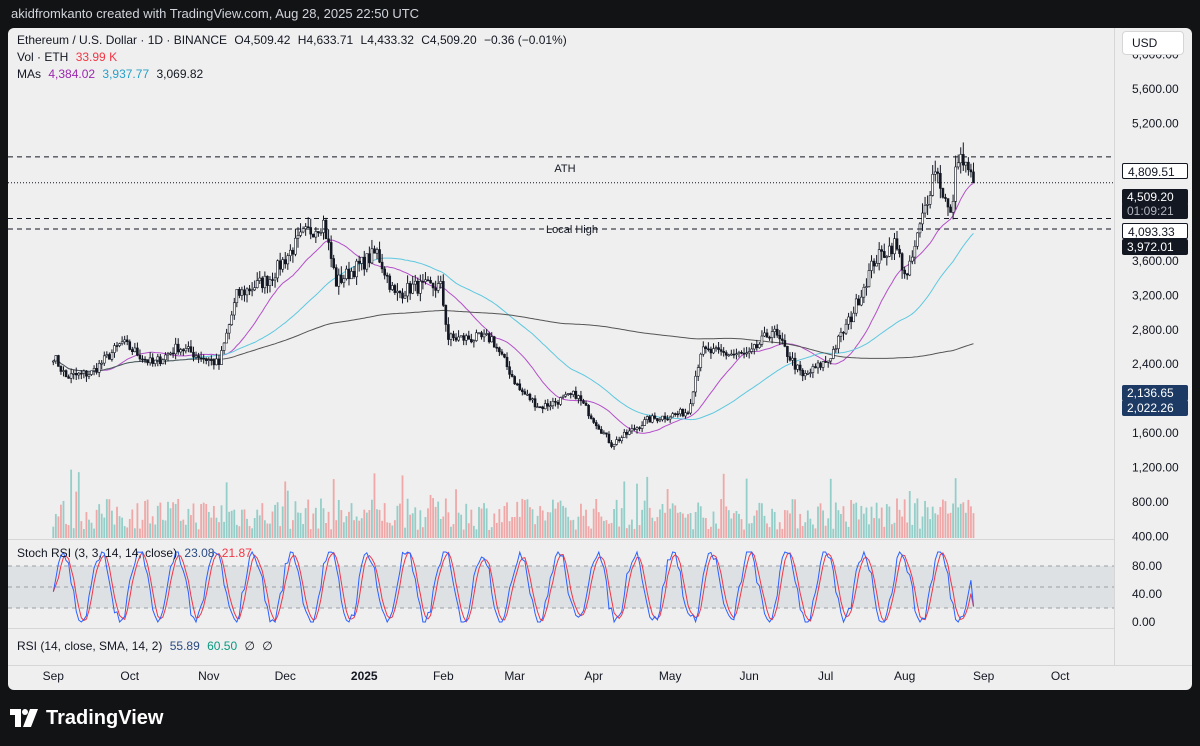 This screenshot has height=746, width=1200. What do you see at coordinates (184, 646) in the screenshot?
I see `rsi-value: 55.89` at bounding box center [184, 646].